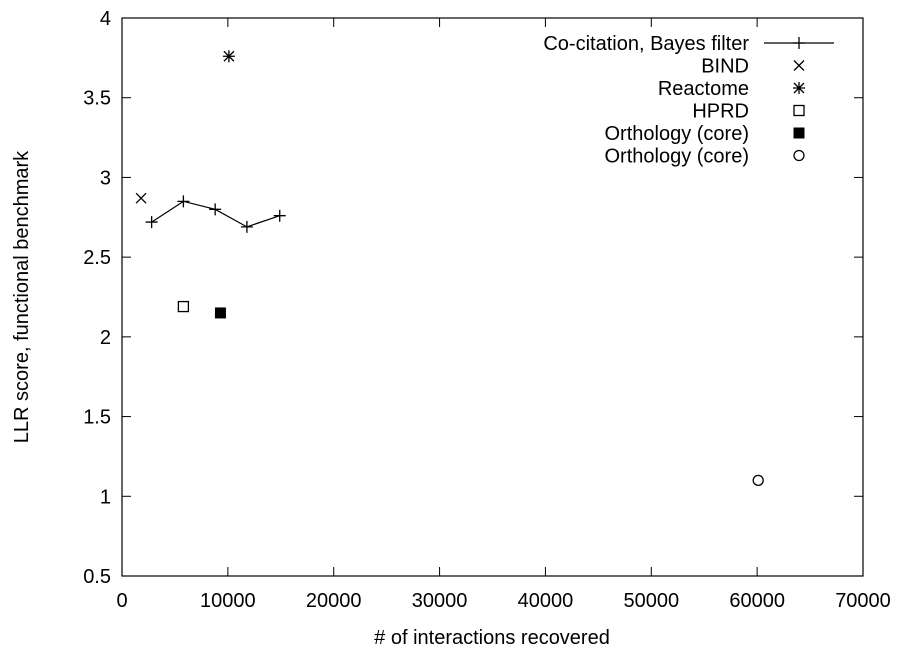 The image size is (906, 654). What do you see at coordinates (97, 577) in the screenshot?
I see `y-tick-label: 0.5` at bounding box center [97, 577].